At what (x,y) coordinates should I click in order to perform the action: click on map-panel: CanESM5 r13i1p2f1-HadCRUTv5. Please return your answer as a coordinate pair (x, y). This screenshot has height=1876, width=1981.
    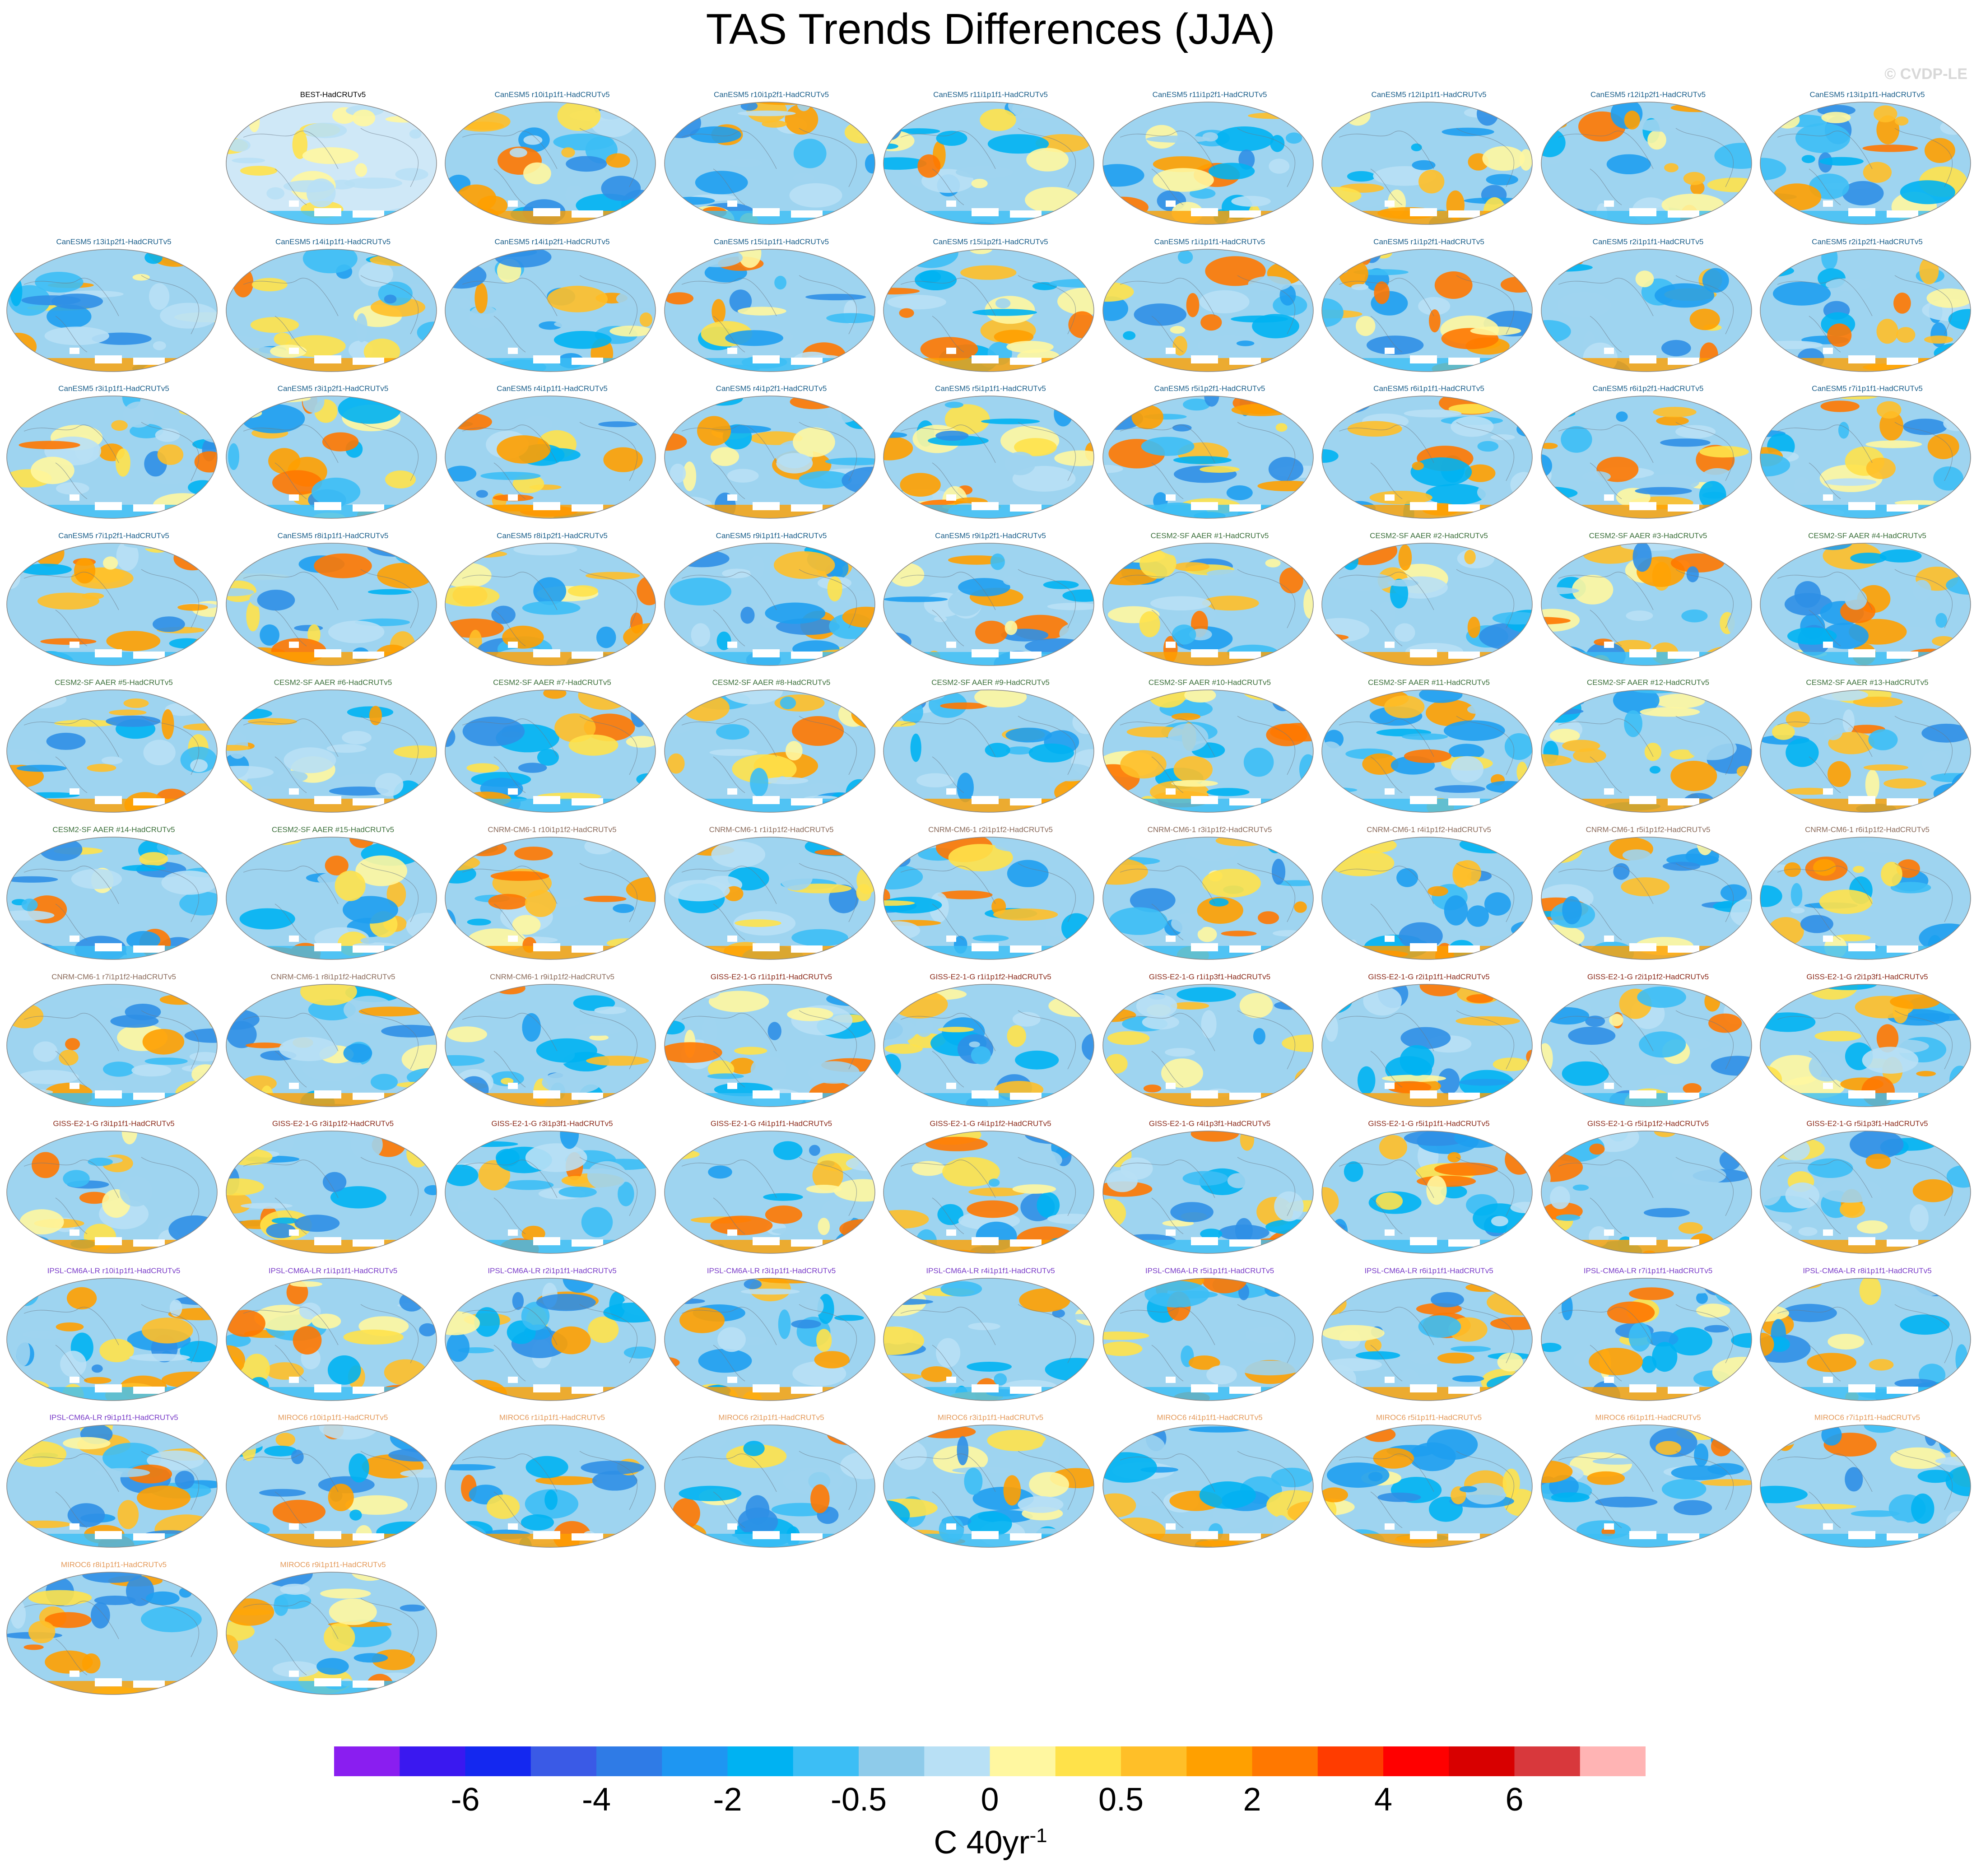
    Looking at the image, I should click on (114, 307).